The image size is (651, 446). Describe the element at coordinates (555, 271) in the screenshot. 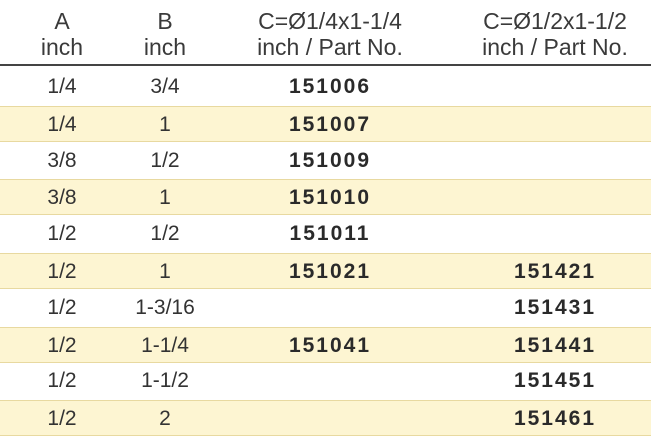

I see `part-number: 151421` at that location.